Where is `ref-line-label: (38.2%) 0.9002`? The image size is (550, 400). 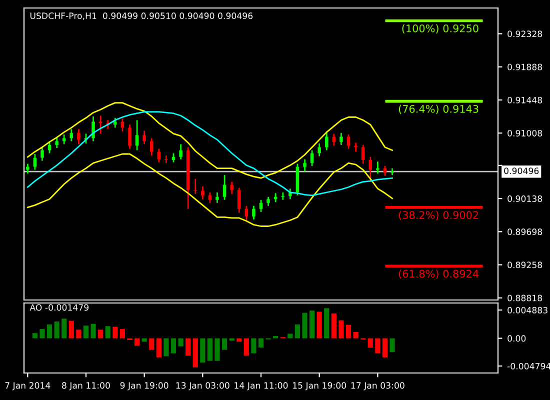
ref-line-label: (38.2%) 0.9002 is located at coordinates (438, 215).